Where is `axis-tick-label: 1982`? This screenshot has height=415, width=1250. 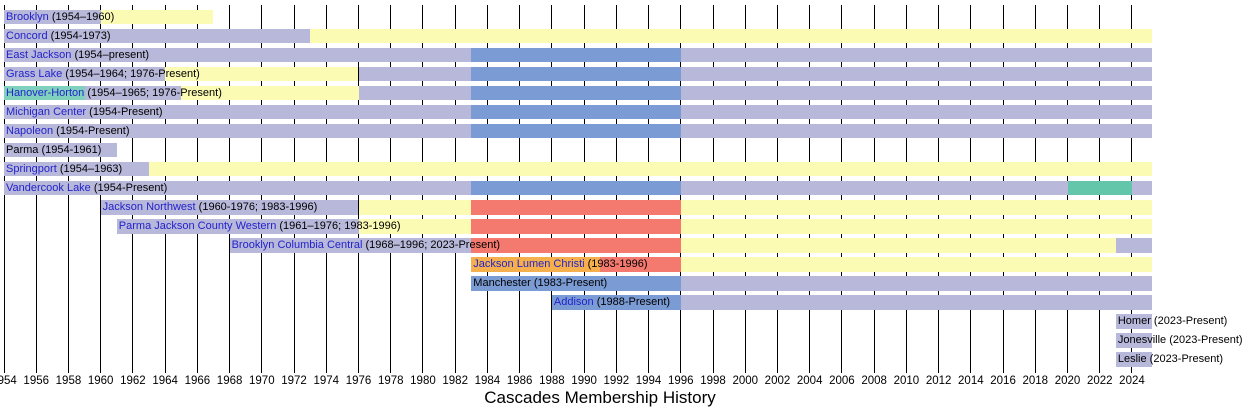
axis-tick-label: 1982 is located at coordinates (455, 381).